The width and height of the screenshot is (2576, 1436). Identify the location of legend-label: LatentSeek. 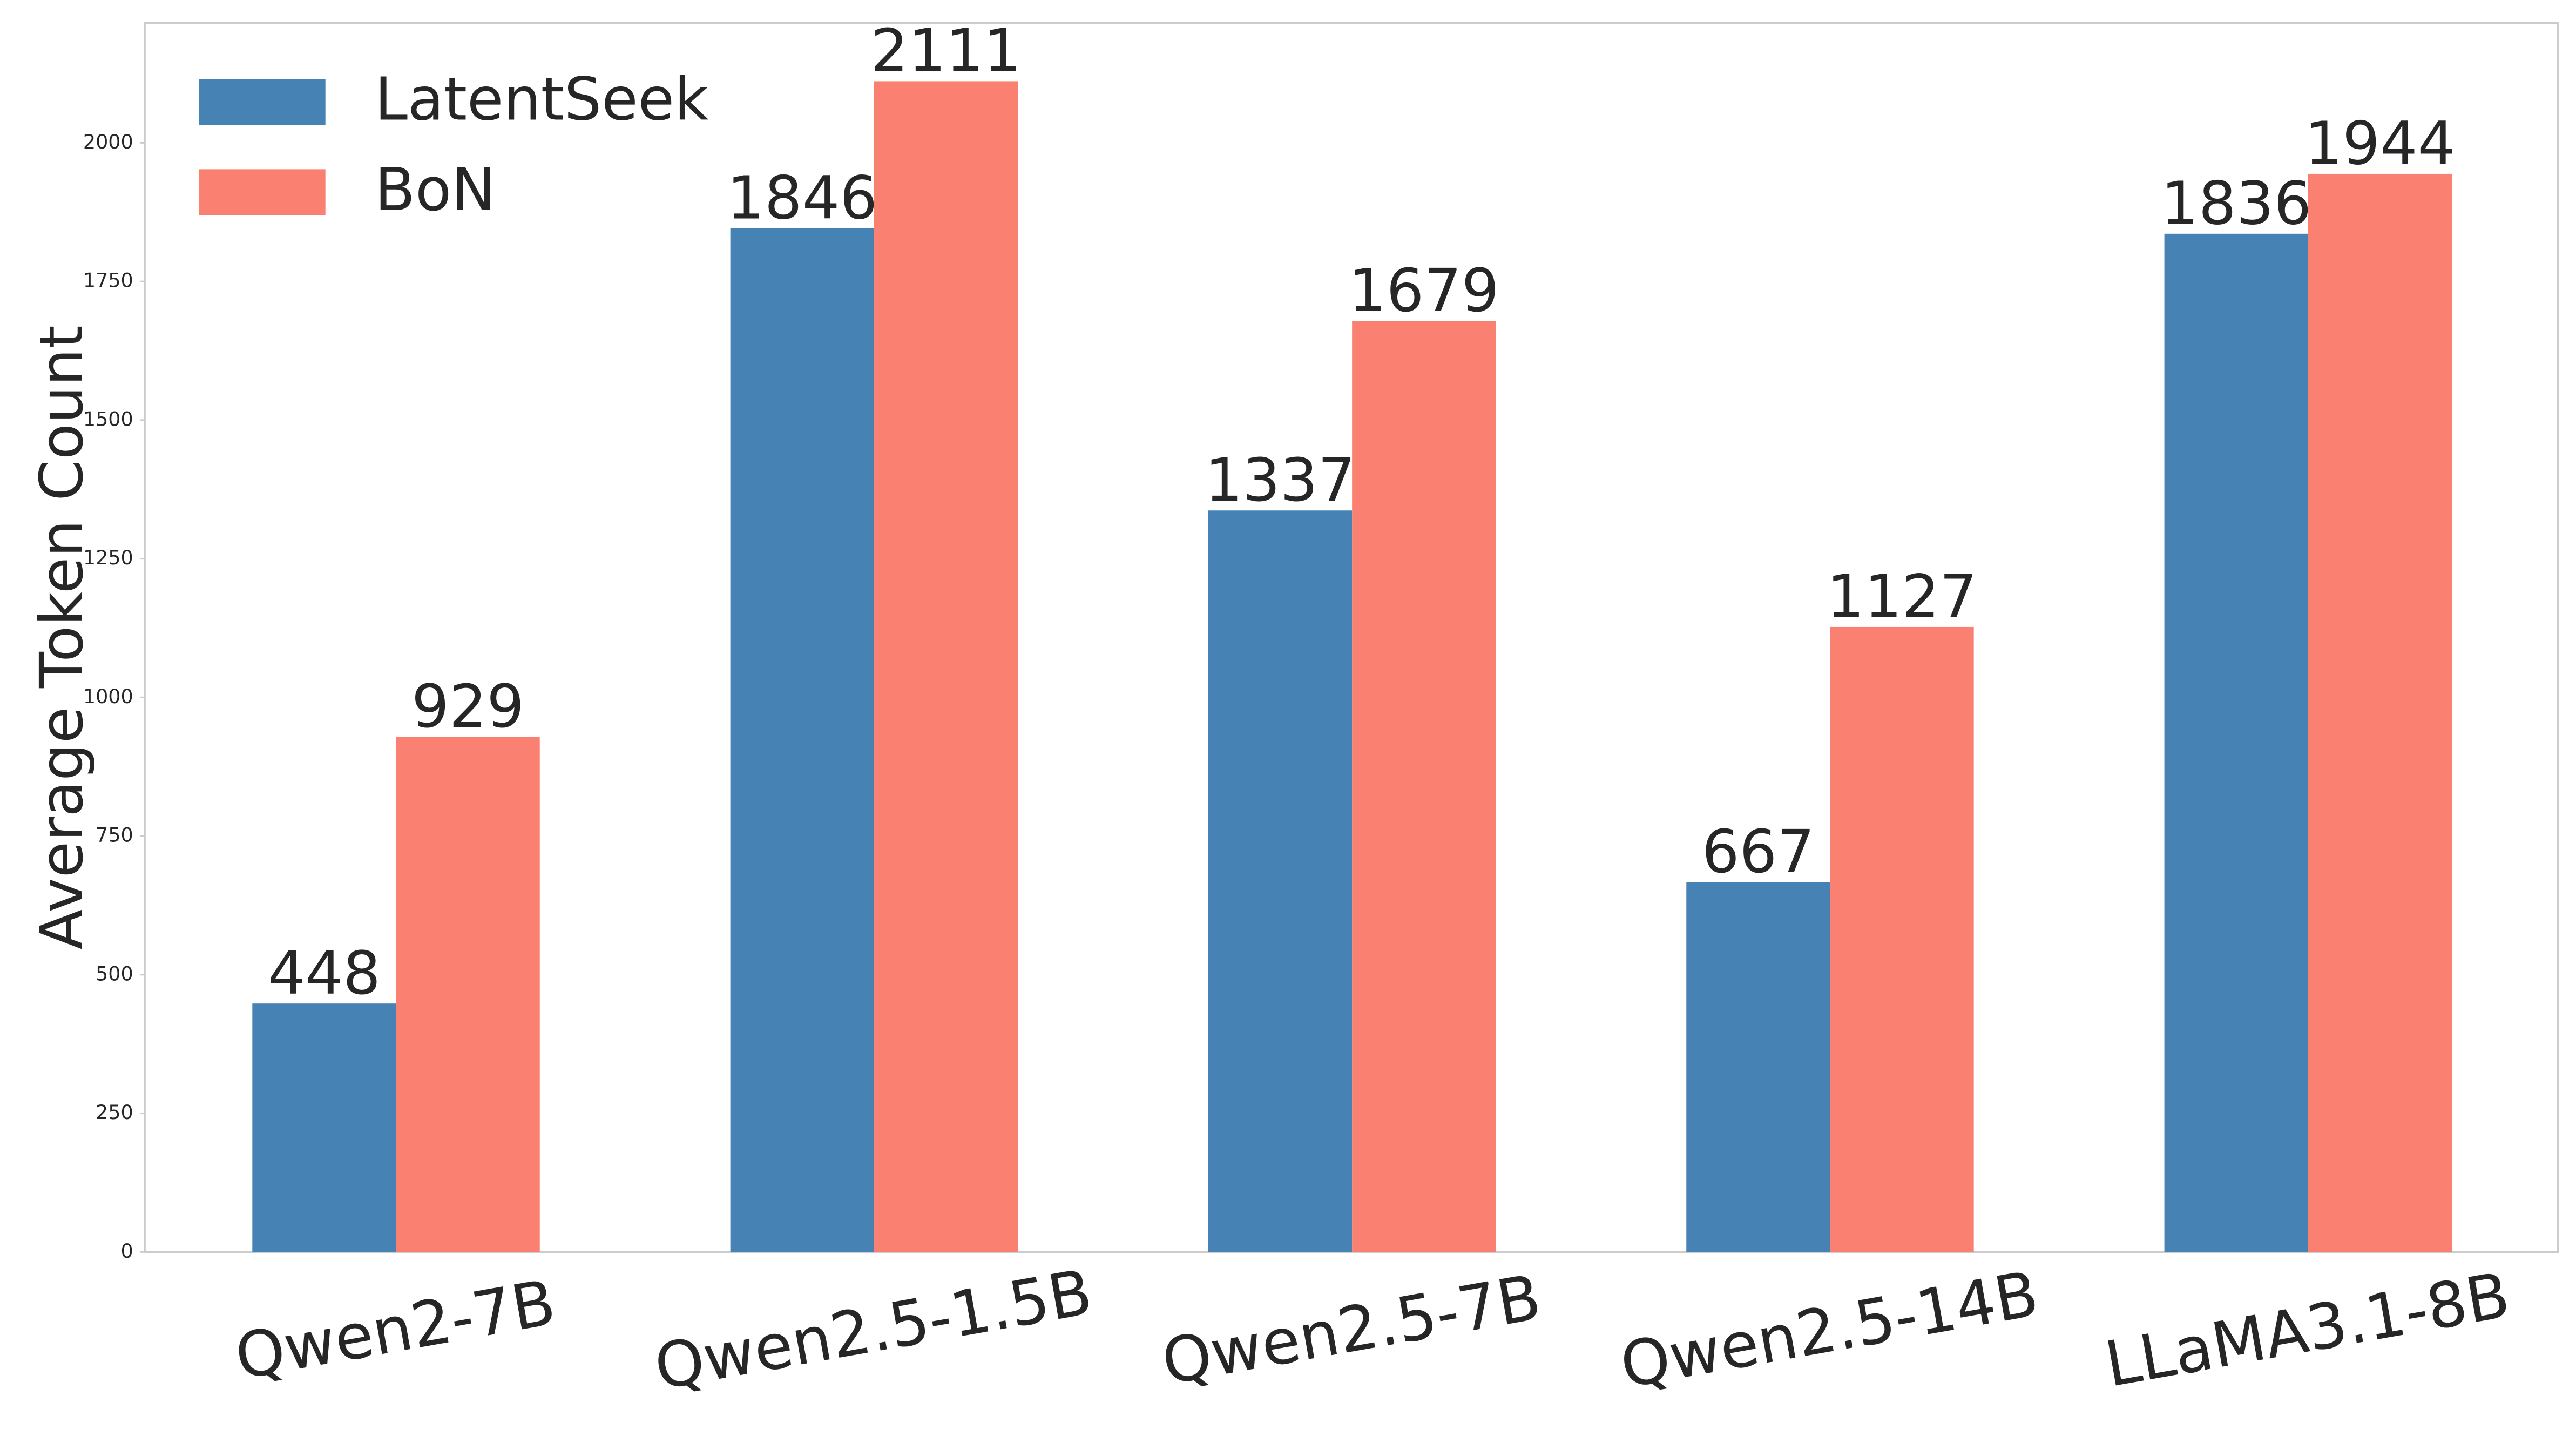
(542, 98).